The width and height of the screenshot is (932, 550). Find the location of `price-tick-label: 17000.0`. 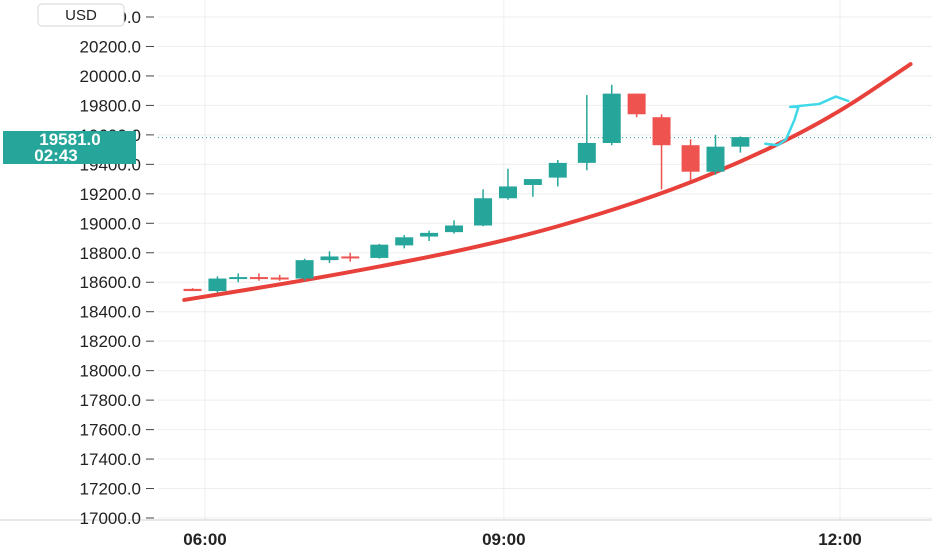

price-tick-label: 17000.0 is located at coordinates (110, 518).